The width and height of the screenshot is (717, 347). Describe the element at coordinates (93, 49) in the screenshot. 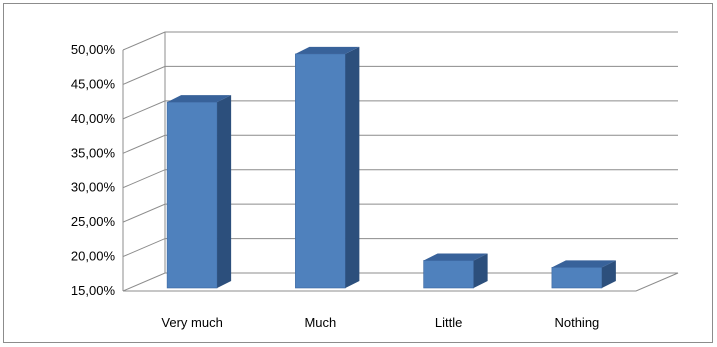

I see `y-tick-label: 50,00%` at that location.